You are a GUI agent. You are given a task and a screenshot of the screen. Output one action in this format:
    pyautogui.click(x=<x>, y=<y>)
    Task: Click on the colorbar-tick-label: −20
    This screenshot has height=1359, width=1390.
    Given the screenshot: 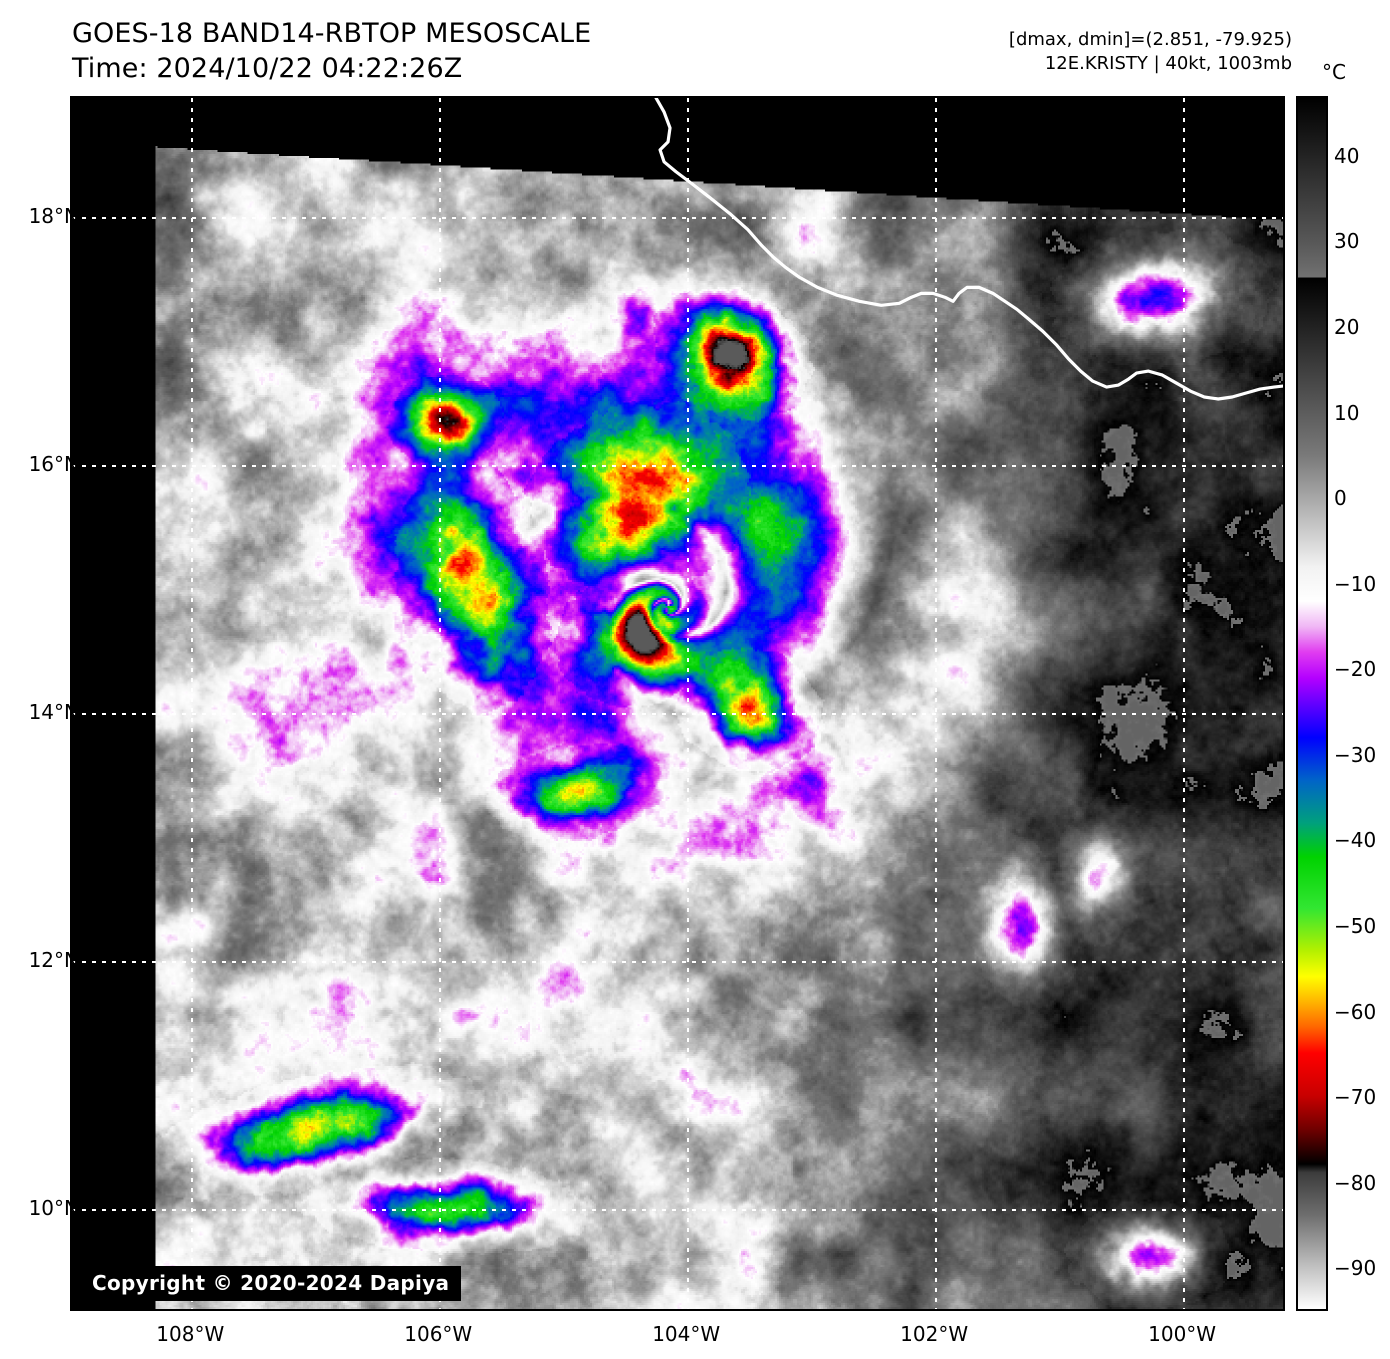 What is the action you would take?
    pyautogui.click(x=1355, y=669)
    